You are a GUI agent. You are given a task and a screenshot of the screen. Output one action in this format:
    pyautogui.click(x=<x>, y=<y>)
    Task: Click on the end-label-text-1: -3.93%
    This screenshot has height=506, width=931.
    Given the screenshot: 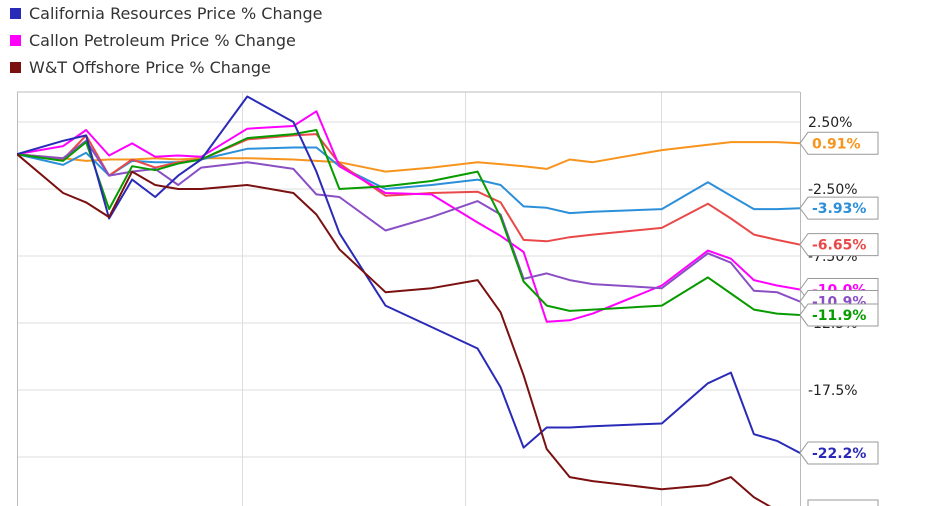 What is the action you would take?
    pyautogui.click(x=839, y=209)
    